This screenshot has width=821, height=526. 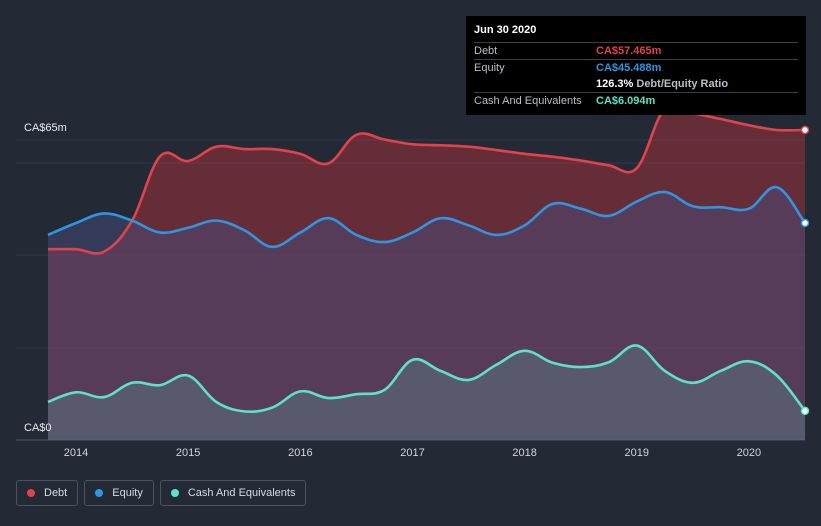 What do you see at coordinates (805, 270) in the screenshot?
I see `series-end-markers` at bounding box center [805, 270].